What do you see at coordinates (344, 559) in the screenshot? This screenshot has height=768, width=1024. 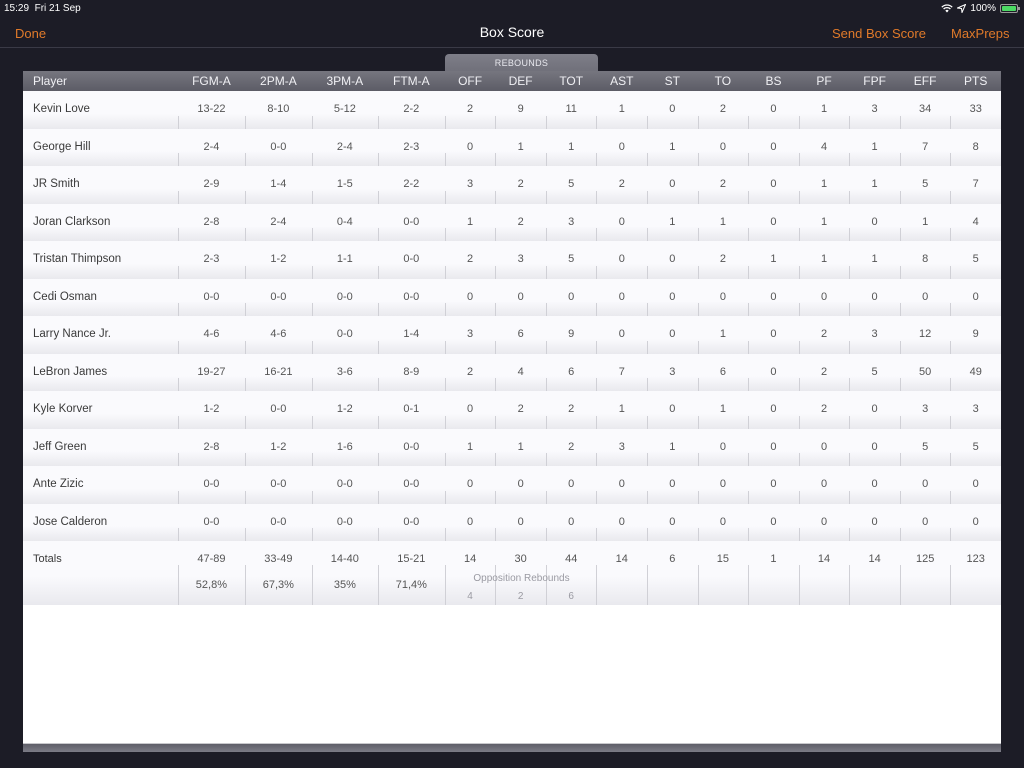 I see `totals-value: 14-40` at bounding box center [344, 559].